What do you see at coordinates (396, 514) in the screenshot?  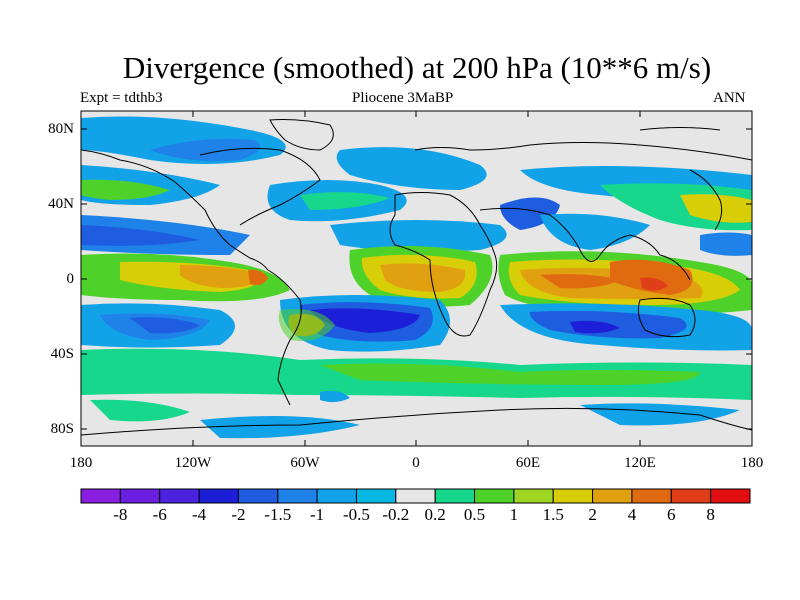 I see `colorbar-label: -0.2` at bounding box center [396, 514].